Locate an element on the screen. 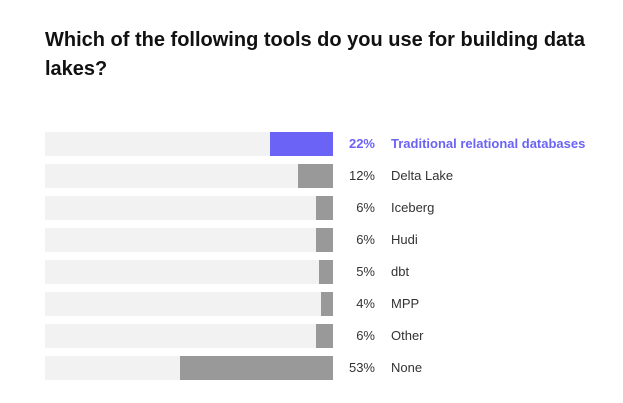 This screenshot has height=403, width=623. category-label: Traditional relational databases is located at coordinates (488, 143).